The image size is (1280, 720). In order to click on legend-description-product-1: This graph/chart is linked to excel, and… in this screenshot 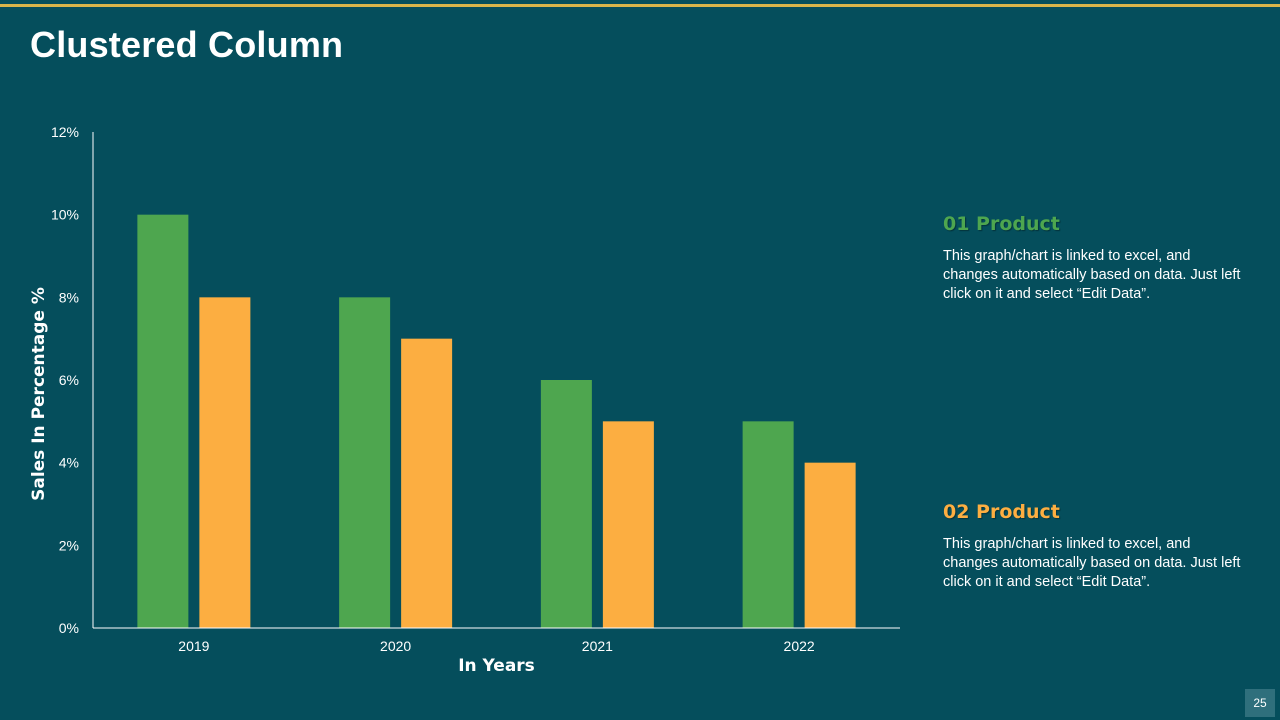, I will do `click(1092, 275)`.